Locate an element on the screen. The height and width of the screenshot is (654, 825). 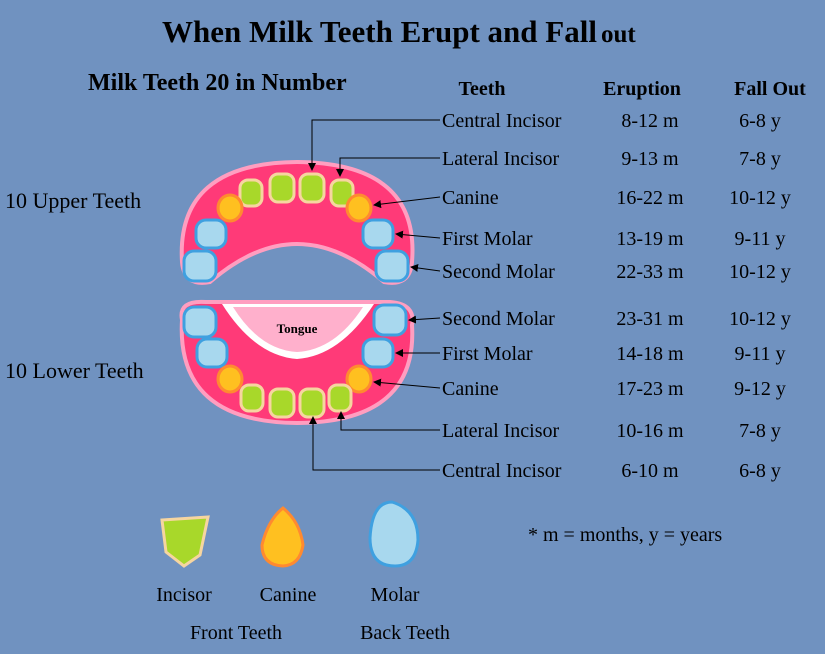
legend-group: Front Teeth is located at coordinates (236, 633).